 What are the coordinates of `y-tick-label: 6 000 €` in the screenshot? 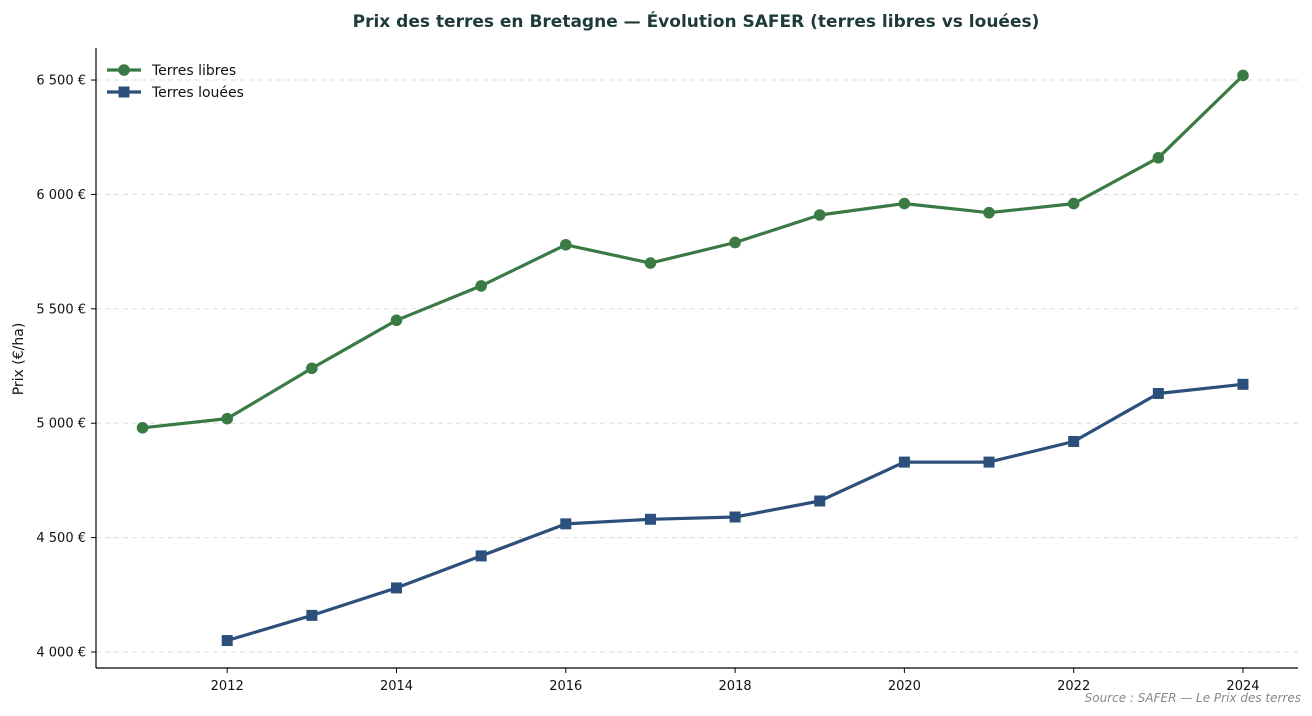 It's located at (61, 195).